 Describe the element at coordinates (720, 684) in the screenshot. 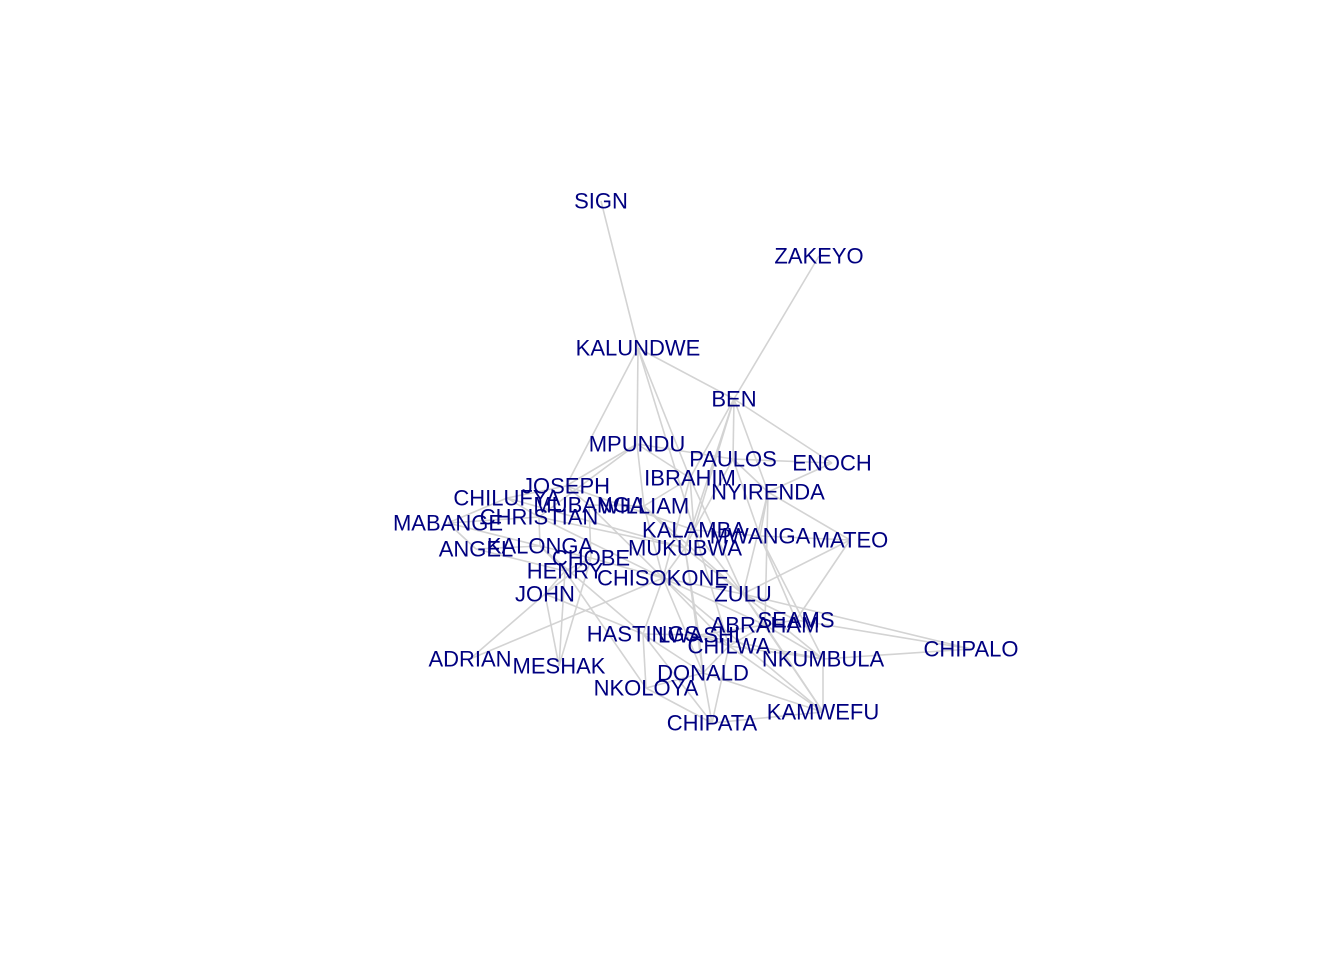

I see `edge-chilwa-chipata` at that location.